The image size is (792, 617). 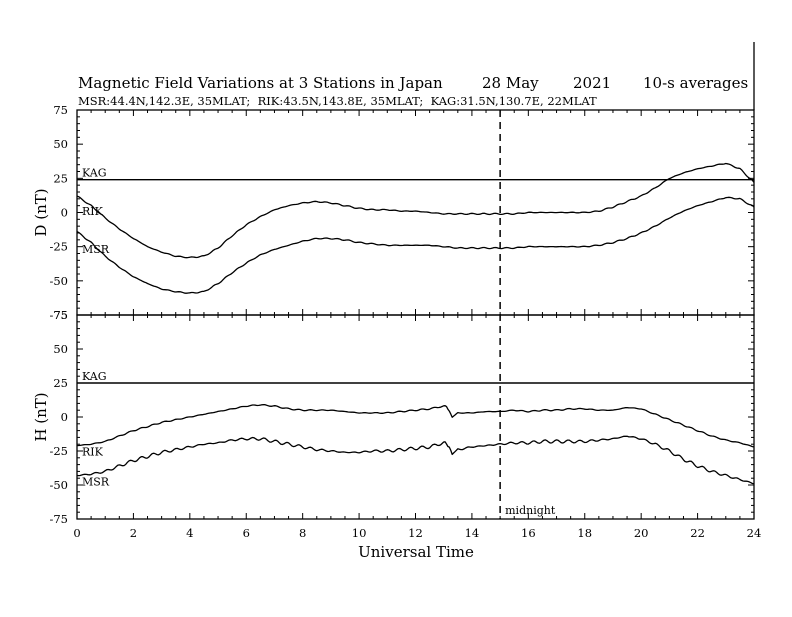 What do you see at coordinates (60, 110) in the screenshot?
I see `panel-d-ytick-label: 75` at bounding box center [60, 110].